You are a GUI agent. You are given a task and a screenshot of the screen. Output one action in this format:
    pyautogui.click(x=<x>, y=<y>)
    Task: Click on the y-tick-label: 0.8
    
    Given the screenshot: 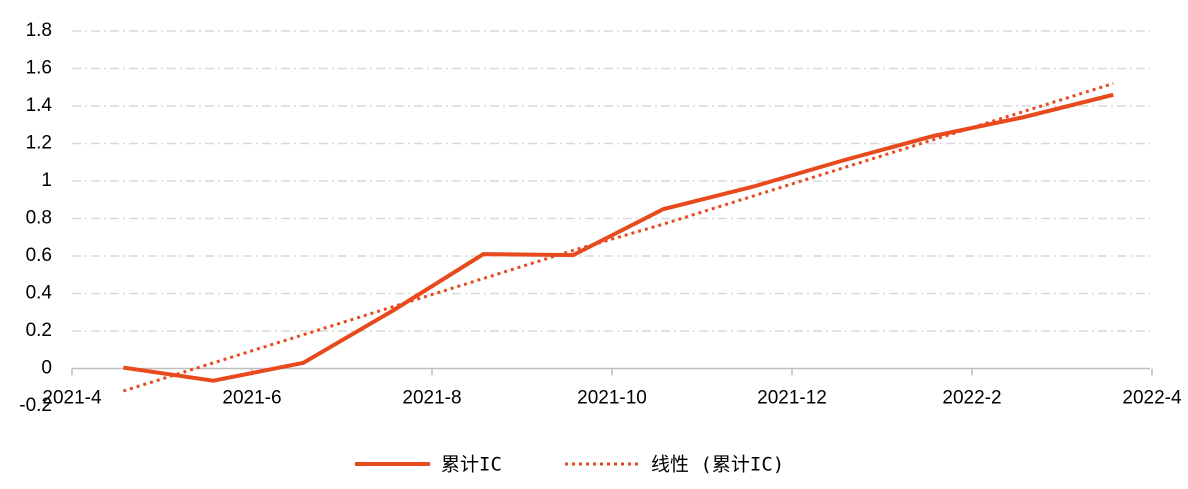 What is the action you would take?
    pyautogui.click(x=39, y=218)
    